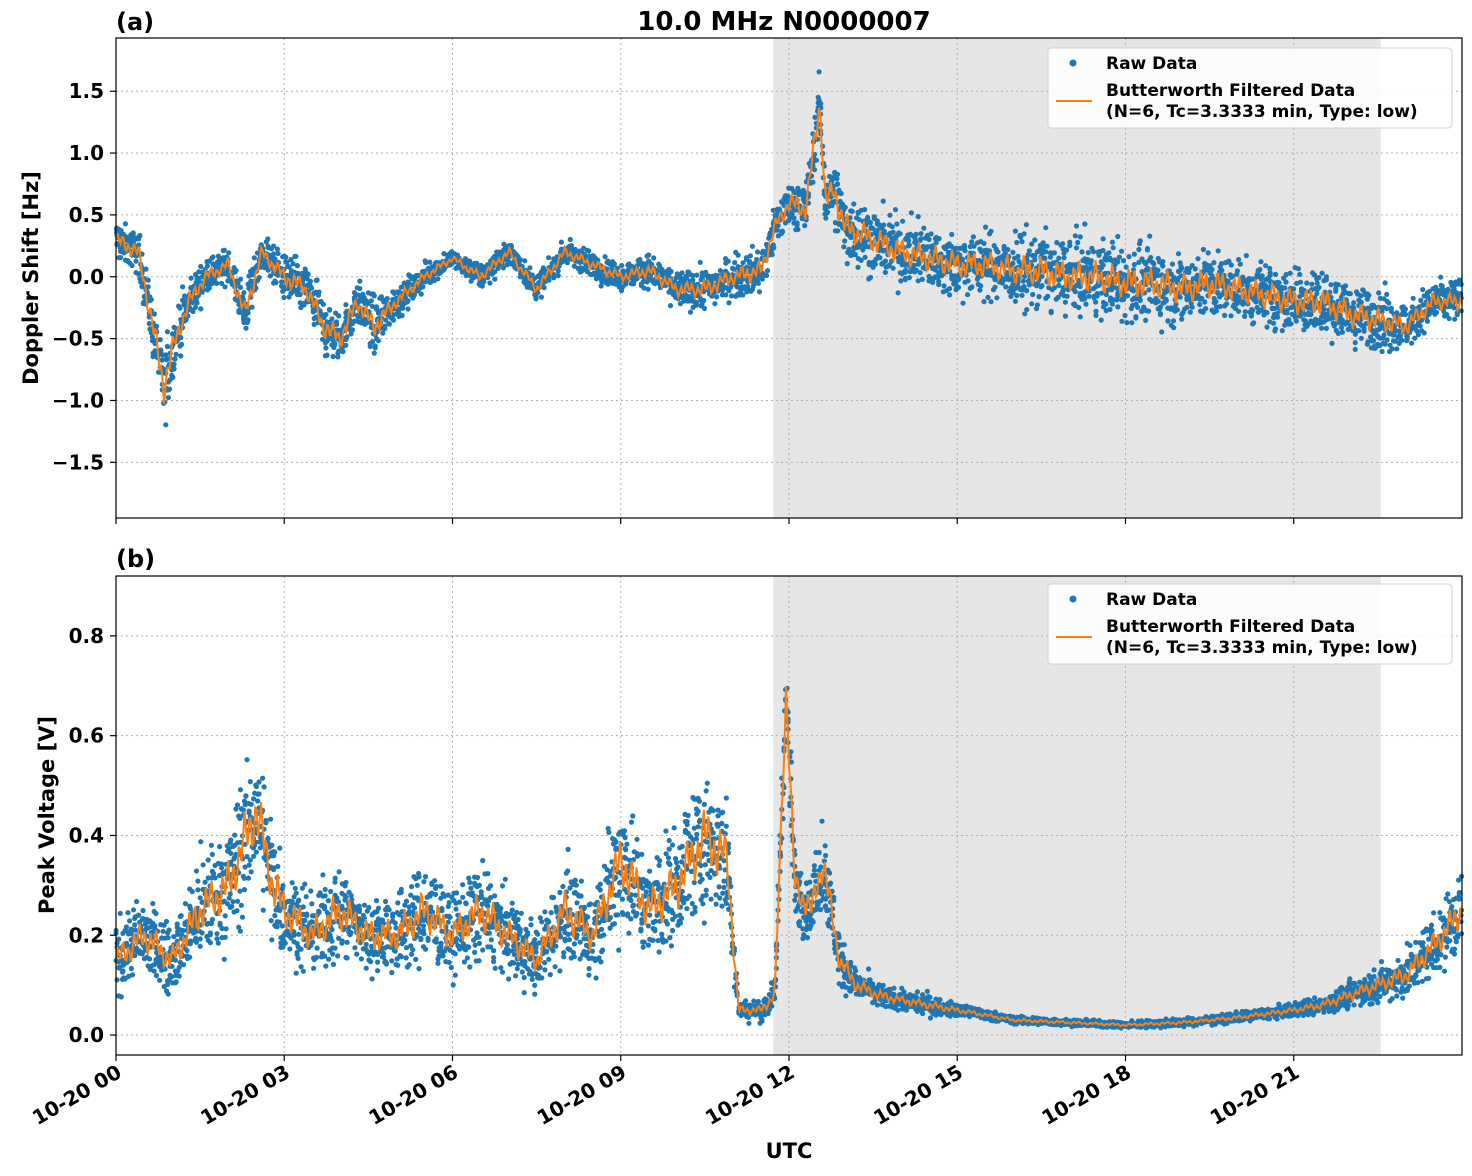 The image size is (1472, 1176). I want to click on figure-title: 10.0 MHz N0000007, so click(783, 22).